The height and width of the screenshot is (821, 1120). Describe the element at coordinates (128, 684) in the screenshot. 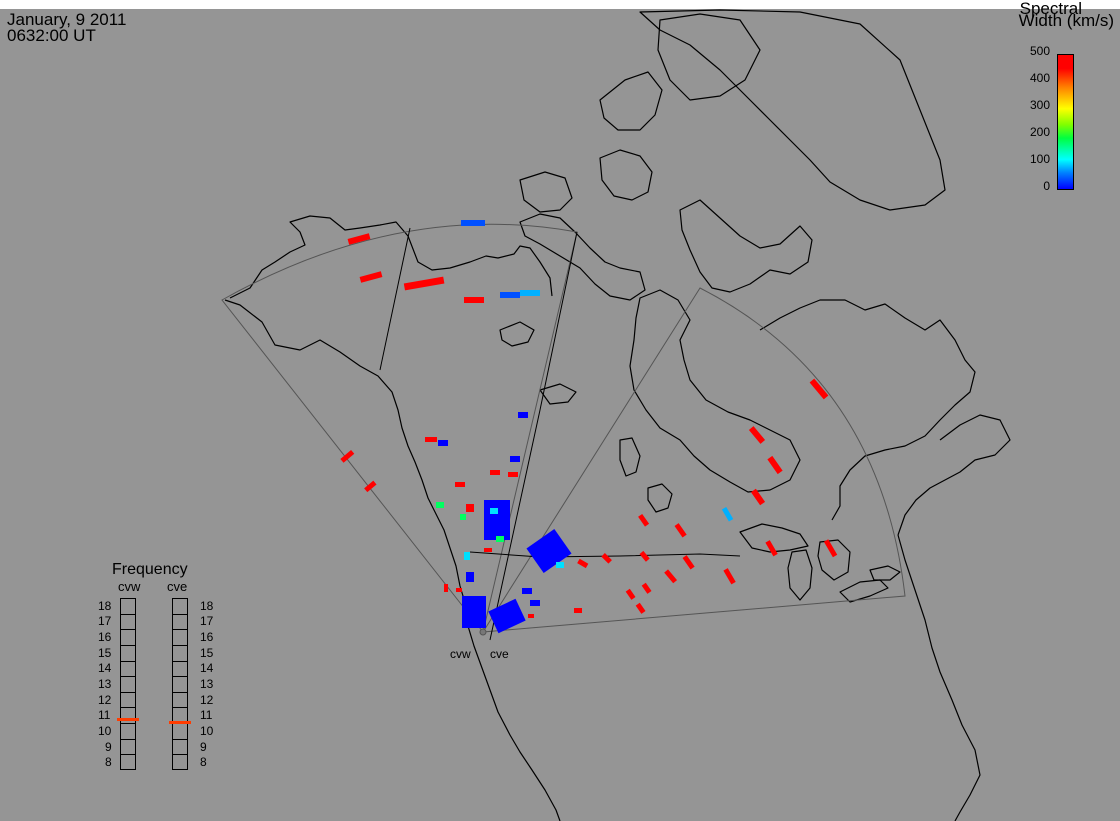

I see `frequency-gauge-cvw` at that location.